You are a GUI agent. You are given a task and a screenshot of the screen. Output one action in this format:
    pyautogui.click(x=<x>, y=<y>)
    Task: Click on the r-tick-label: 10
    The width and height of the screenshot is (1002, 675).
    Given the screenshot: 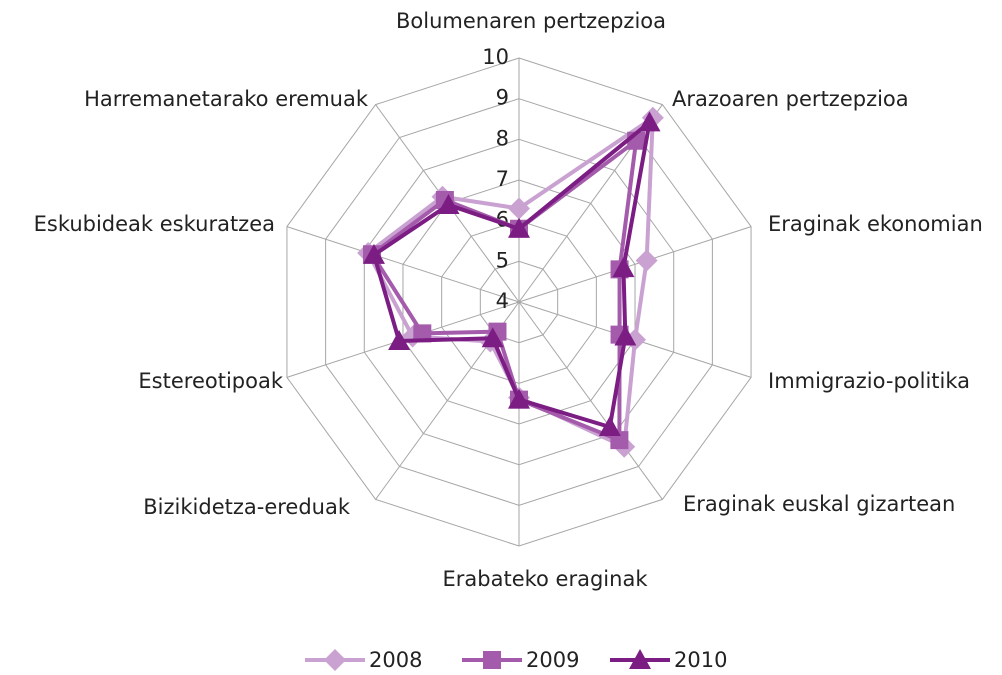 What is the action you would take?
    pyautogui.click(x=495, y=57)
    